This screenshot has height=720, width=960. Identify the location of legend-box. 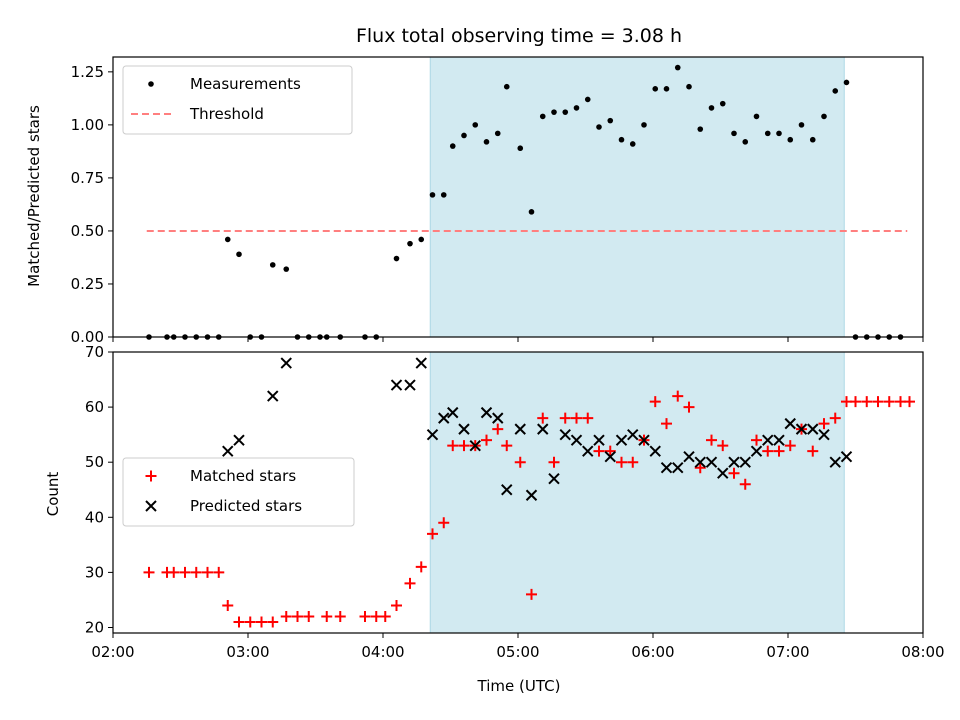
(237, 100).